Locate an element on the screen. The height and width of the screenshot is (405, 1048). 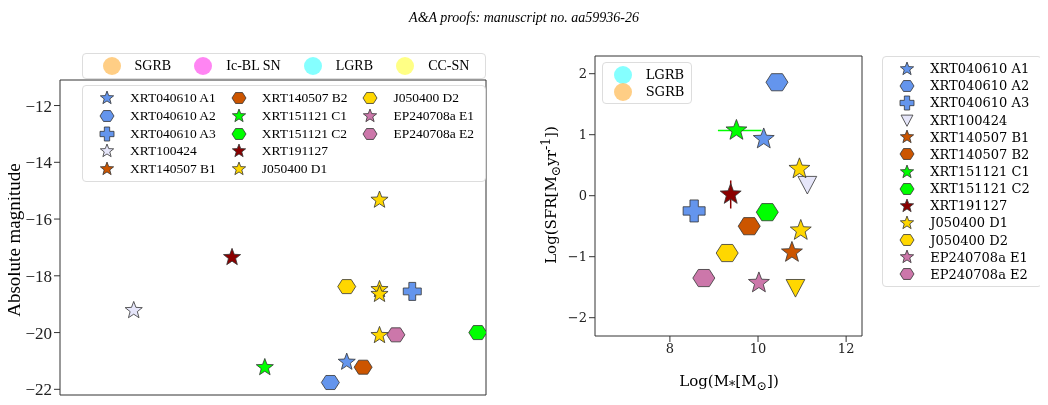
y-tick-label: 1 is located at coordinates (582, 135).